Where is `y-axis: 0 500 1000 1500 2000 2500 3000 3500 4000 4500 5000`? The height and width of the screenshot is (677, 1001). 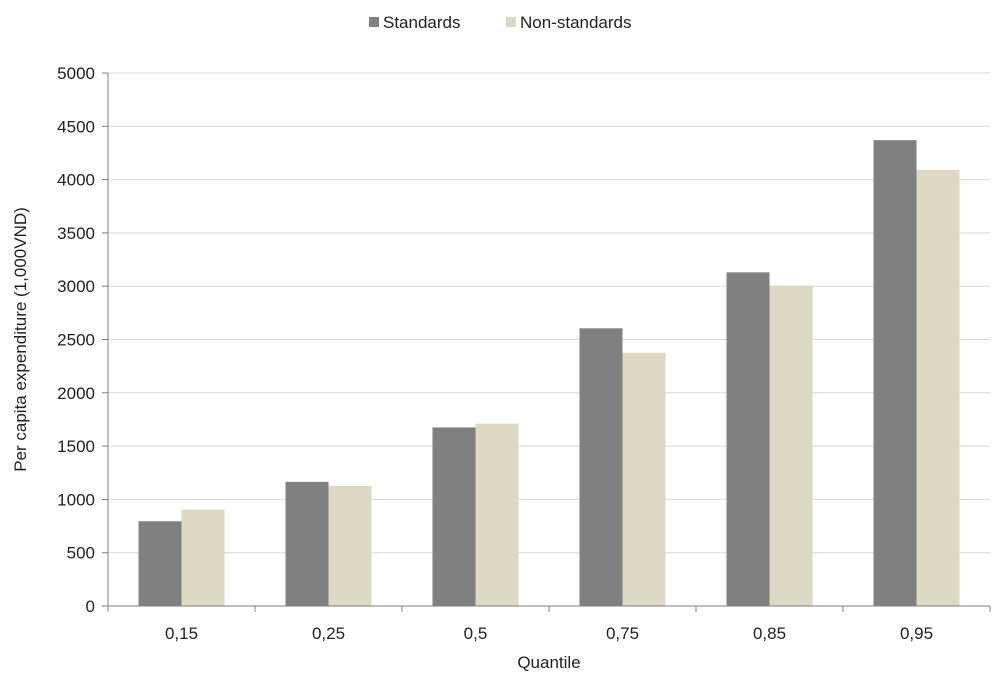
y-axis: 0 500 1000 1500 2000 2500 3000 3500 4000 4500 5000 is located at coordinates (83, 340).